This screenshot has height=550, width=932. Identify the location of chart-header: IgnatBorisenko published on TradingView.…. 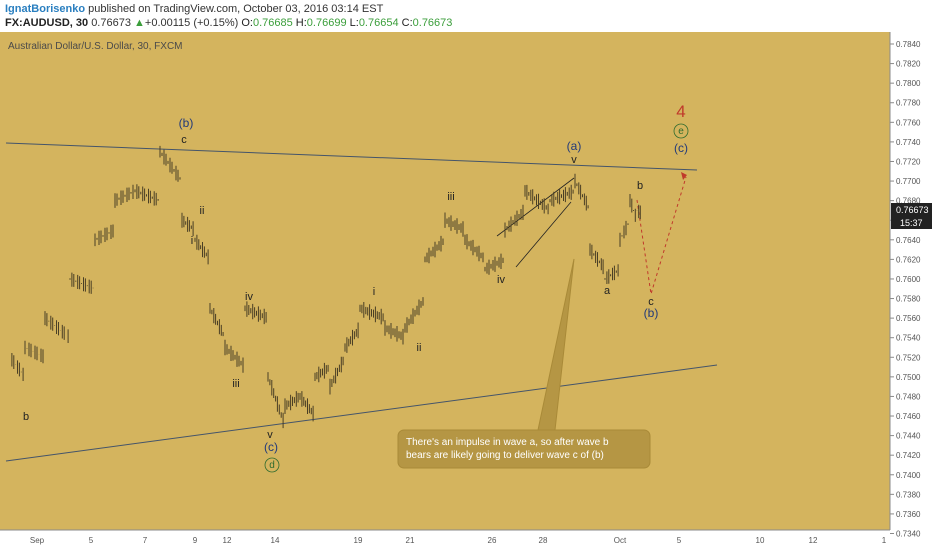
(466, 16).